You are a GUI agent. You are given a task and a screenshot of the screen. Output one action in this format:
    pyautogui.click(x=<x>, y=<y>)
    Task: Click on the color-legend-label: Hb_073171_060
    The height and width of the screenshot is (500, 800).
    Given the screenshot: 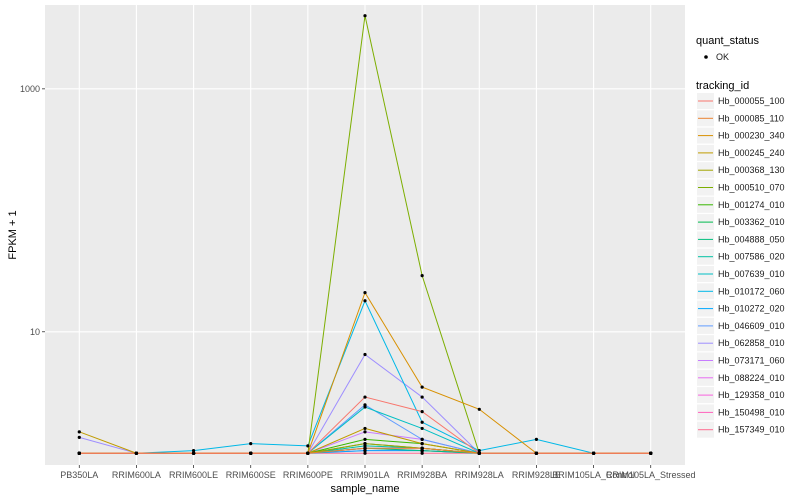 What is the action you would take?
    pyautogui.click(x=751, y=361)
    